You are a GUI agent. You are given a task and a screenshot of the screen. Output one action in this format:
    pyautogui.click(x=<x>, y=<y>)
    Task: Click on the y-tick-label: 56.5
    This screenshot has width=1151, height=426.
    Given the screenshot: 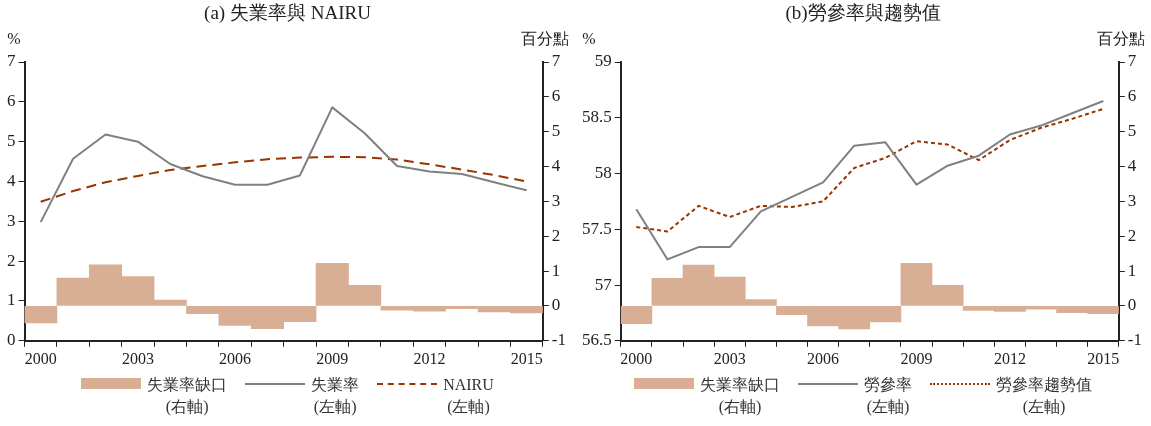 What is the action you would take?
    pyautogui.click(x=597, y=340)
    